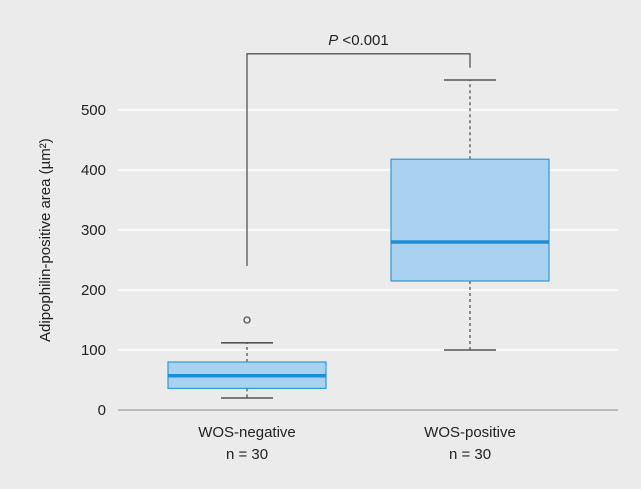 This screenshot has height=489, width=641. What do you see at coordinates (93, 260) in the screenshot?
I see `y-tick-labels: 0 100 200 300 400 500` at bounding box center [93, 260].